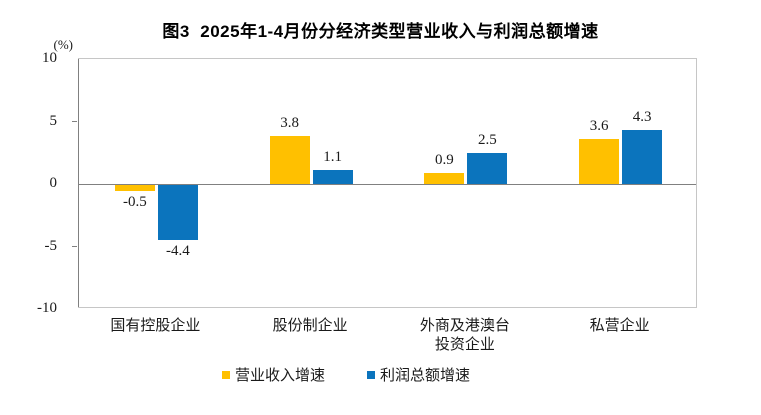  What do you see at coordinates (280, 375) in the screenshot?
I see `legend-label: 营业收入增速` at bounding box center [280, 375].